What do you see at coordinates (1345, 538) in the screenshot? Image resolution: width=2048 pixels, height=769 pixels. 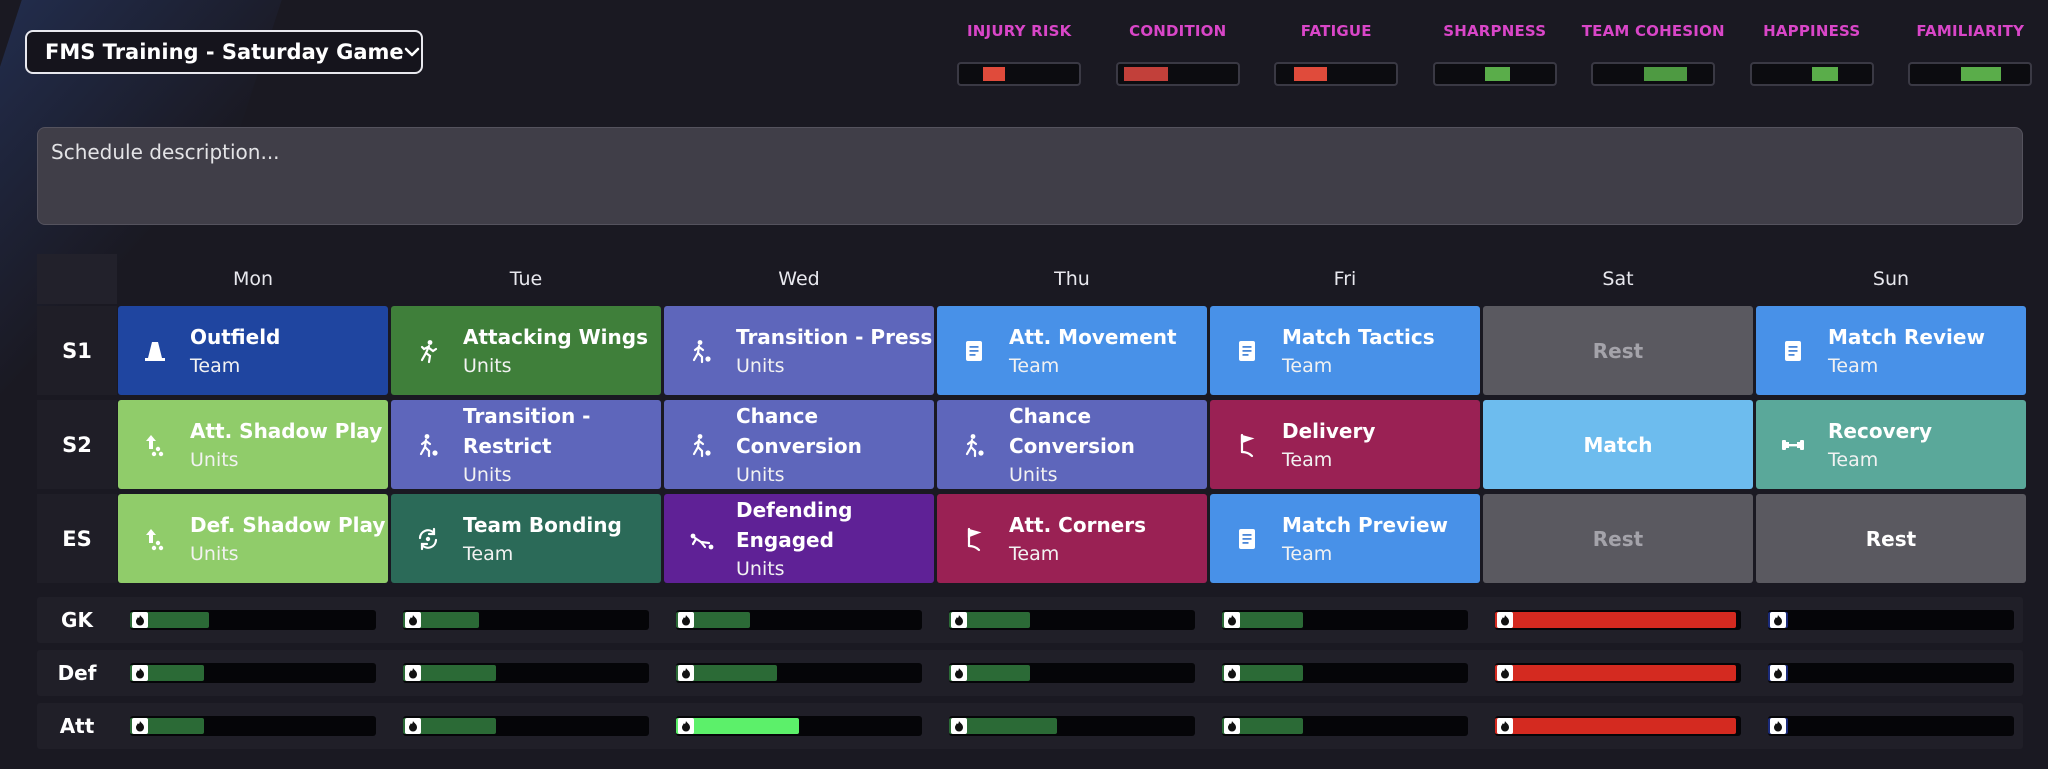 I see `session-card-fri-es: Match Preview Team` at bounding box center [1345, 538].